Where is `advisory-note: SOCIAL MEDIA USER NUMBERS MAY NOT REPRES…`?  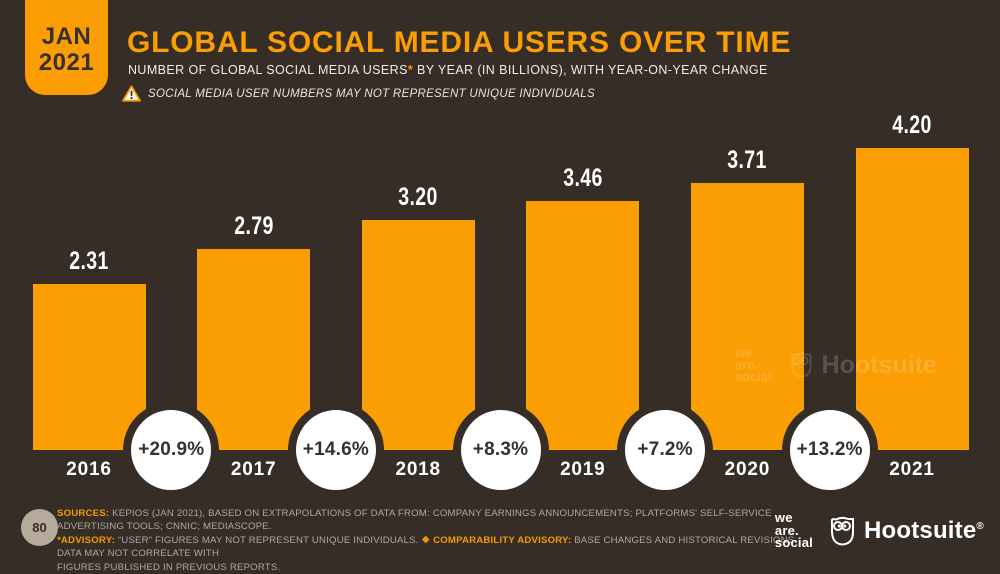
advisory-note: SOCIAL MEDIA USER NUMBERS MAY NOT REPRES… is located at coordinates (358, 93).